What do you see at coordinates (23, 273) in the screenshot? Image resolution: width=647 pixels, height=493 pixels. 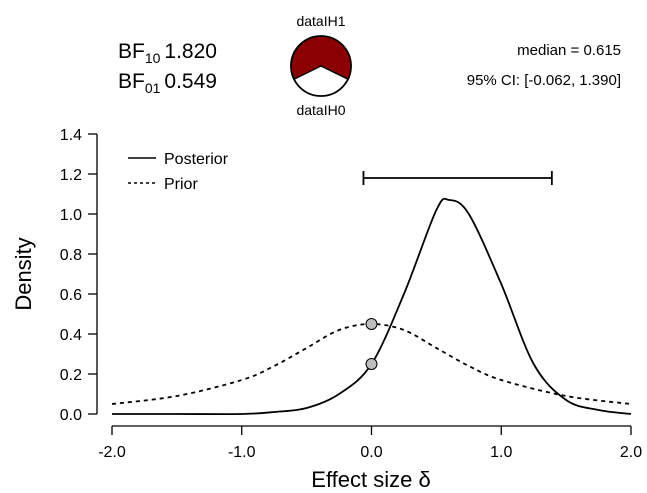 I see `y-axis-label: Density` at bounding box center [23, 273].